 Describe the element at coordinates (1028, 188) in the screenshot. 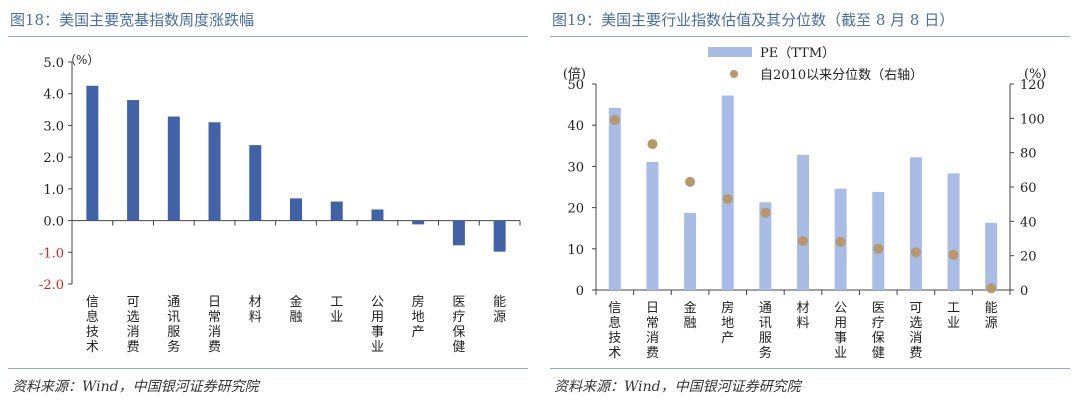

I see `right-y-tick-label: 60` at that location.